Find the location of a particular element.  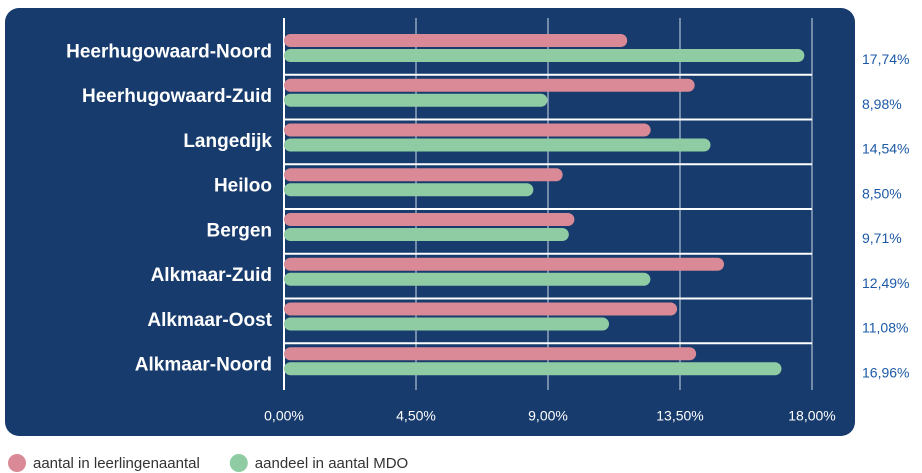

value-label: 17,74% is located at coordinates (885, 59).